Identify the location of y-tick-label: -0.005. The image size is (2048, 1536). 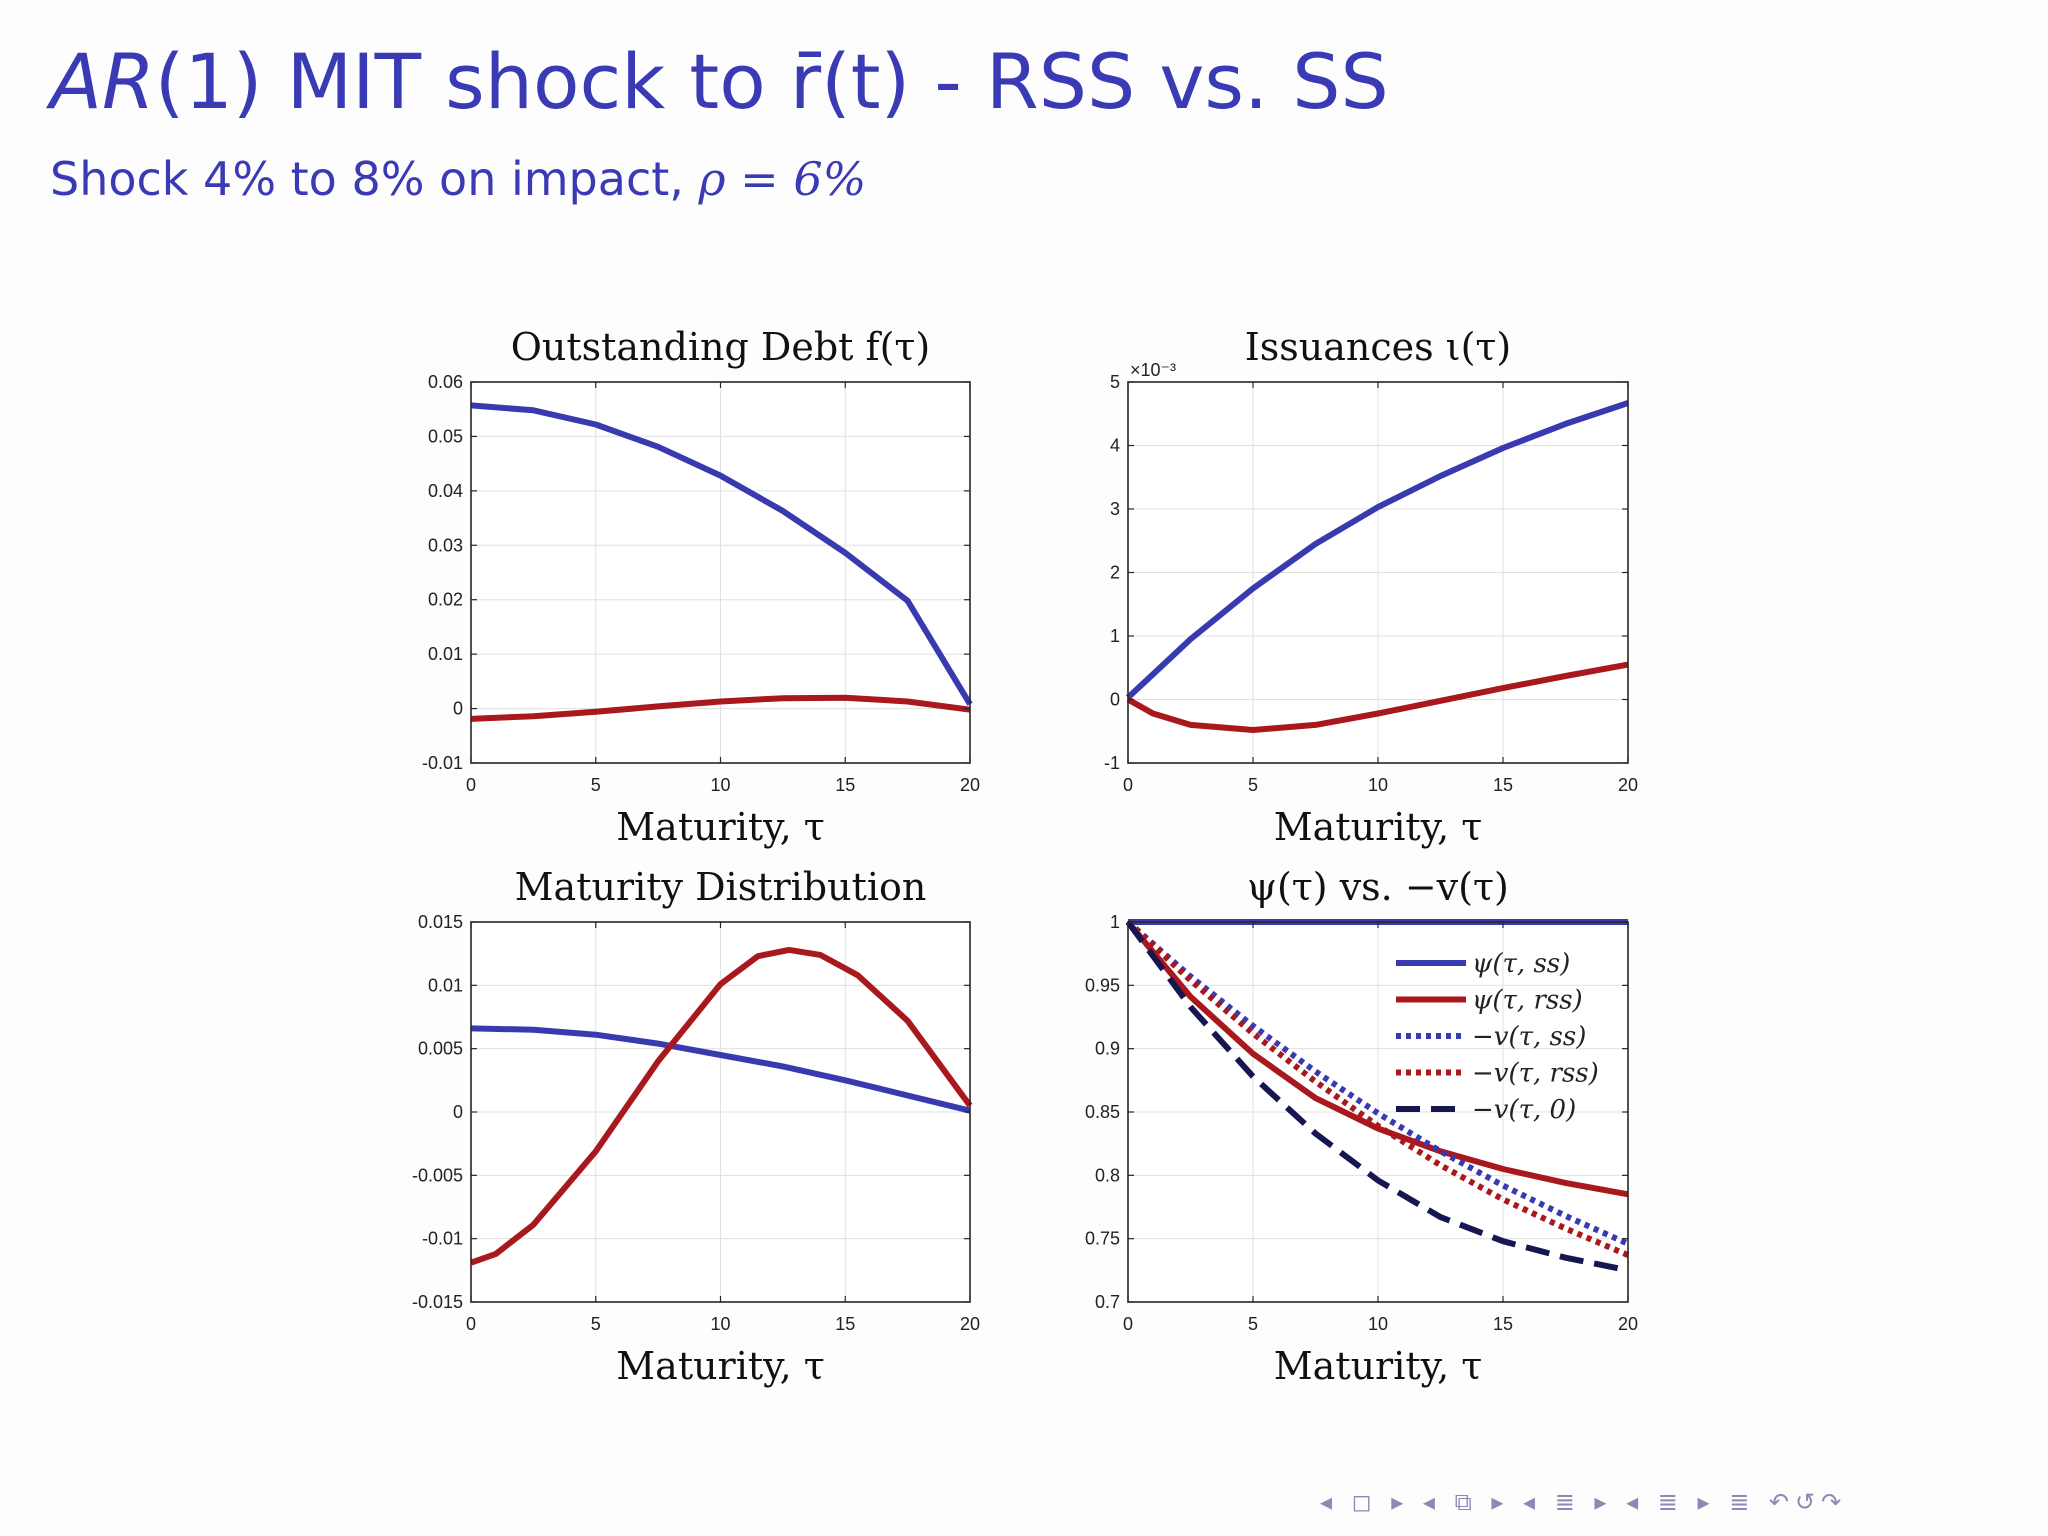
(437, 1175).